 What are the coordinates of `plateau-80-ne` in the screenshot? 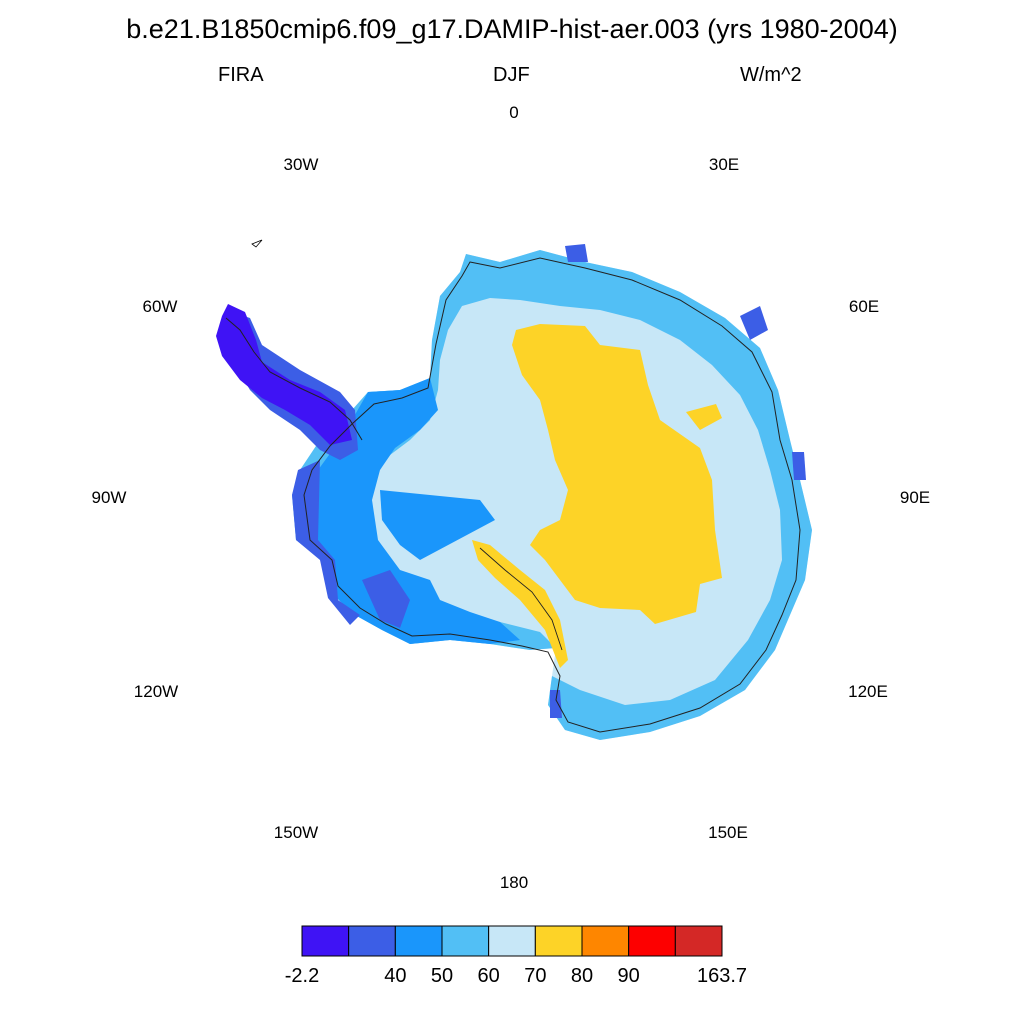 It's located at (704, 417).